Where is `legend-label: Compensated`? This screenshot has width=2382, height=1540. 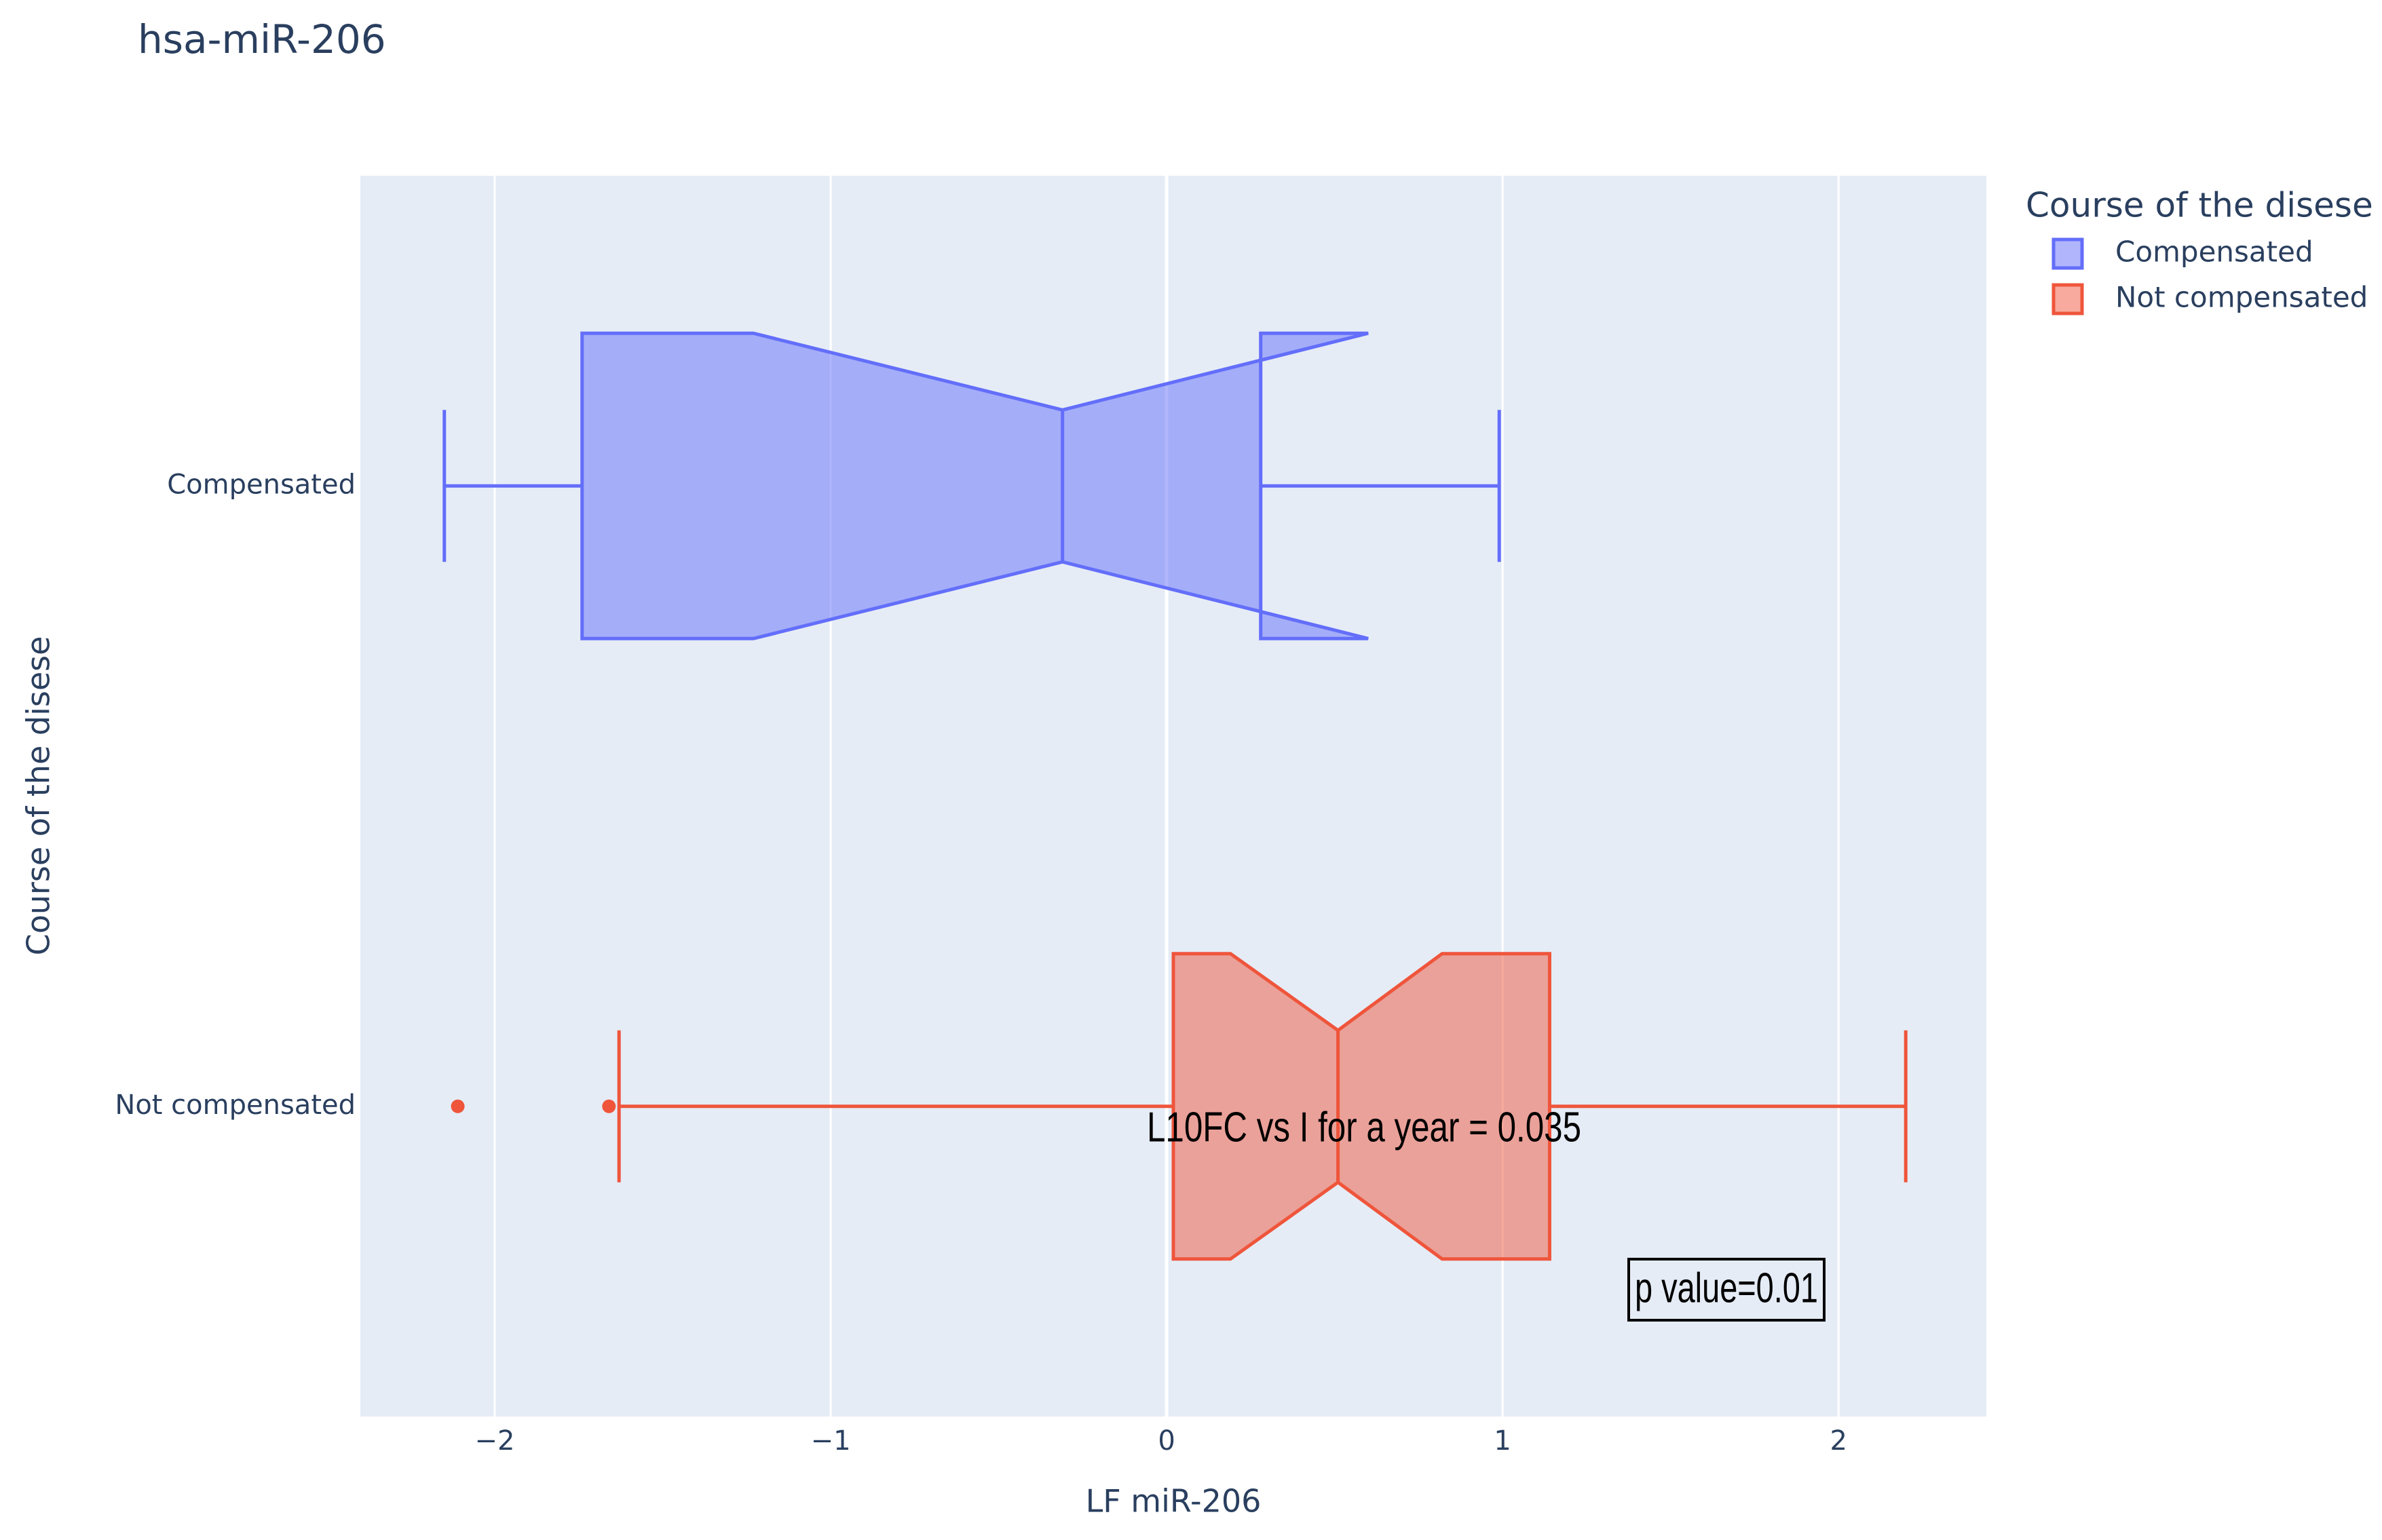
legend-label: Compensated is located at coordinates (2214, 252).